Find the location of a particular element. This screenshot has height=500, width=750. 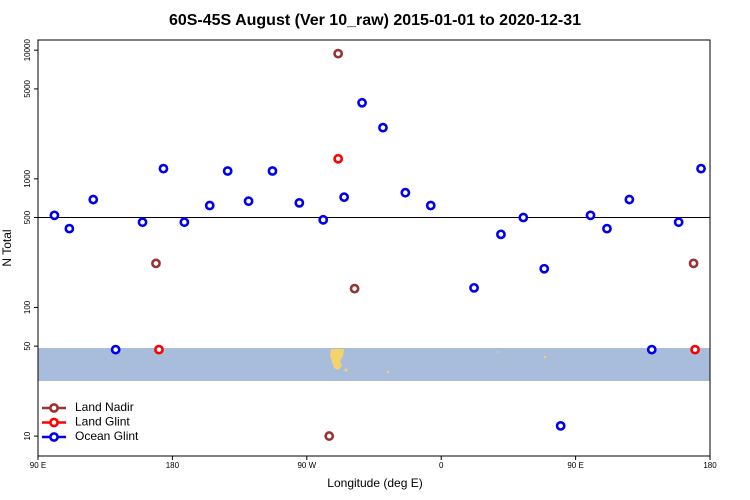

y-axis-label: N Total is located at coordinates (7, 247).